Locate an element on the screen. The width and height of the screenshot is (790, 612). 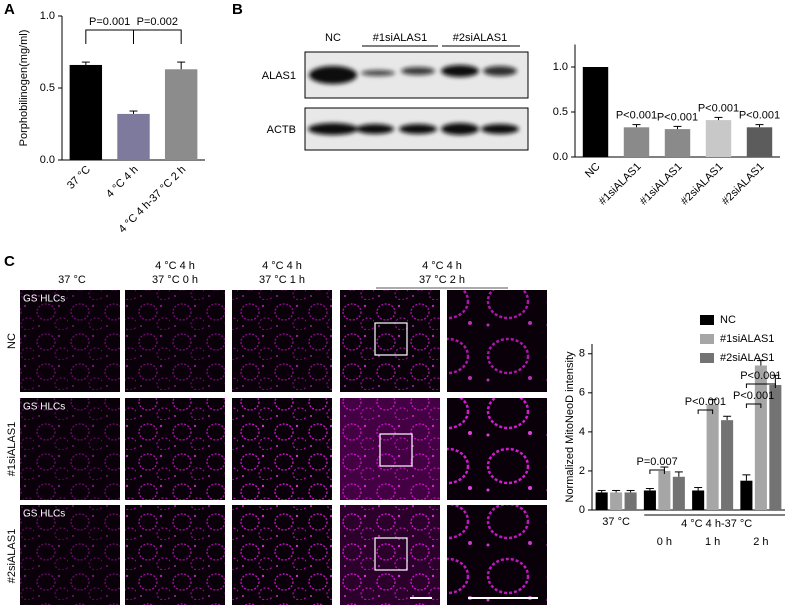
x-tick-label: 1 h is located at coordinates (712, 542).